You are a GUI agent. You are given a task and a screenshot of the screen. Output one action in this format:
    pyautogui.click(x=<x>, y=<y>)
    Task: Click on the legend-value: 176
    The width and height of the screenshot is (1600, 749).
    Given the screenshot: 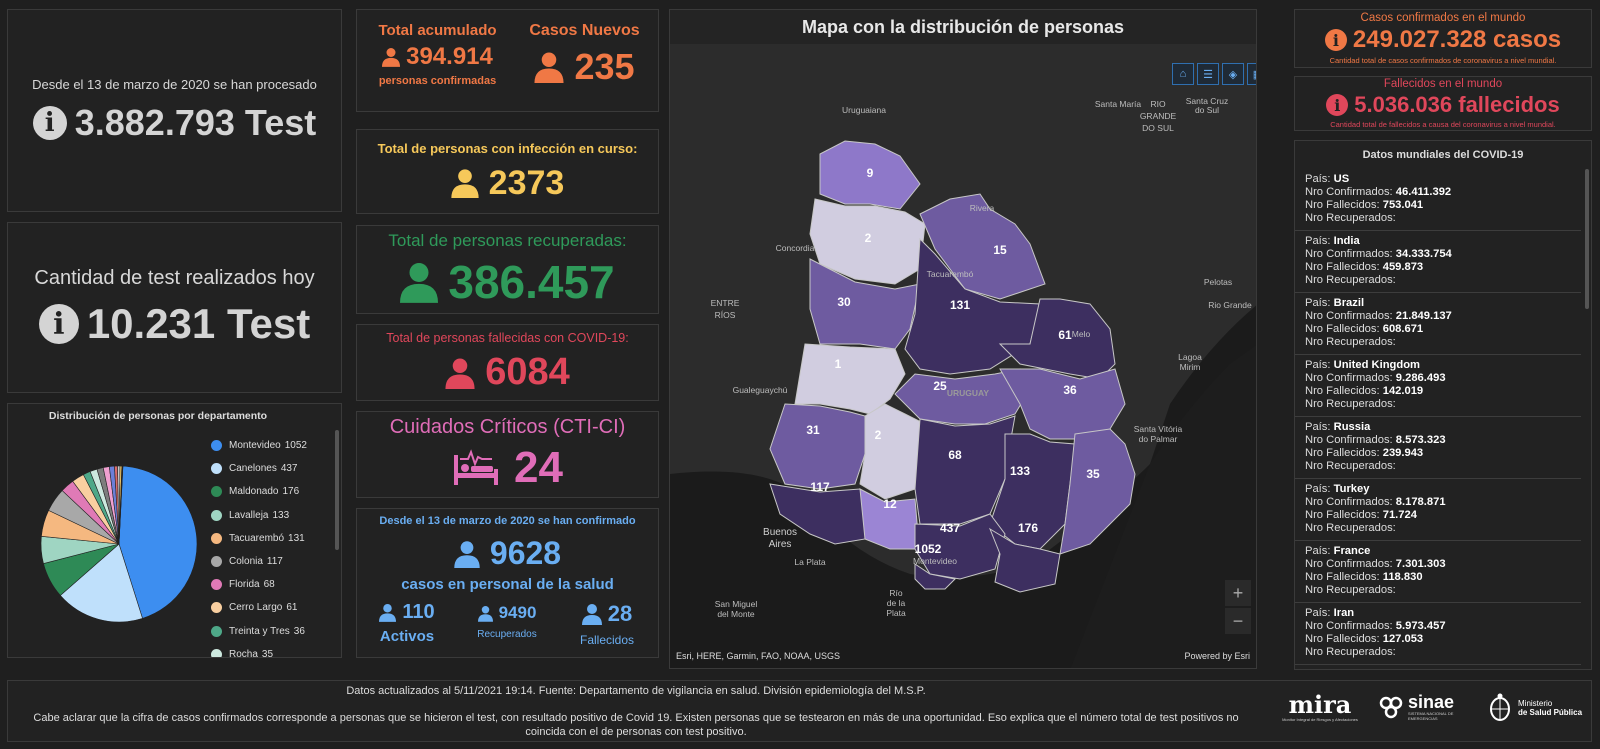 What is the action you would take?
    pyautogui.click(x=291, y=492)
    